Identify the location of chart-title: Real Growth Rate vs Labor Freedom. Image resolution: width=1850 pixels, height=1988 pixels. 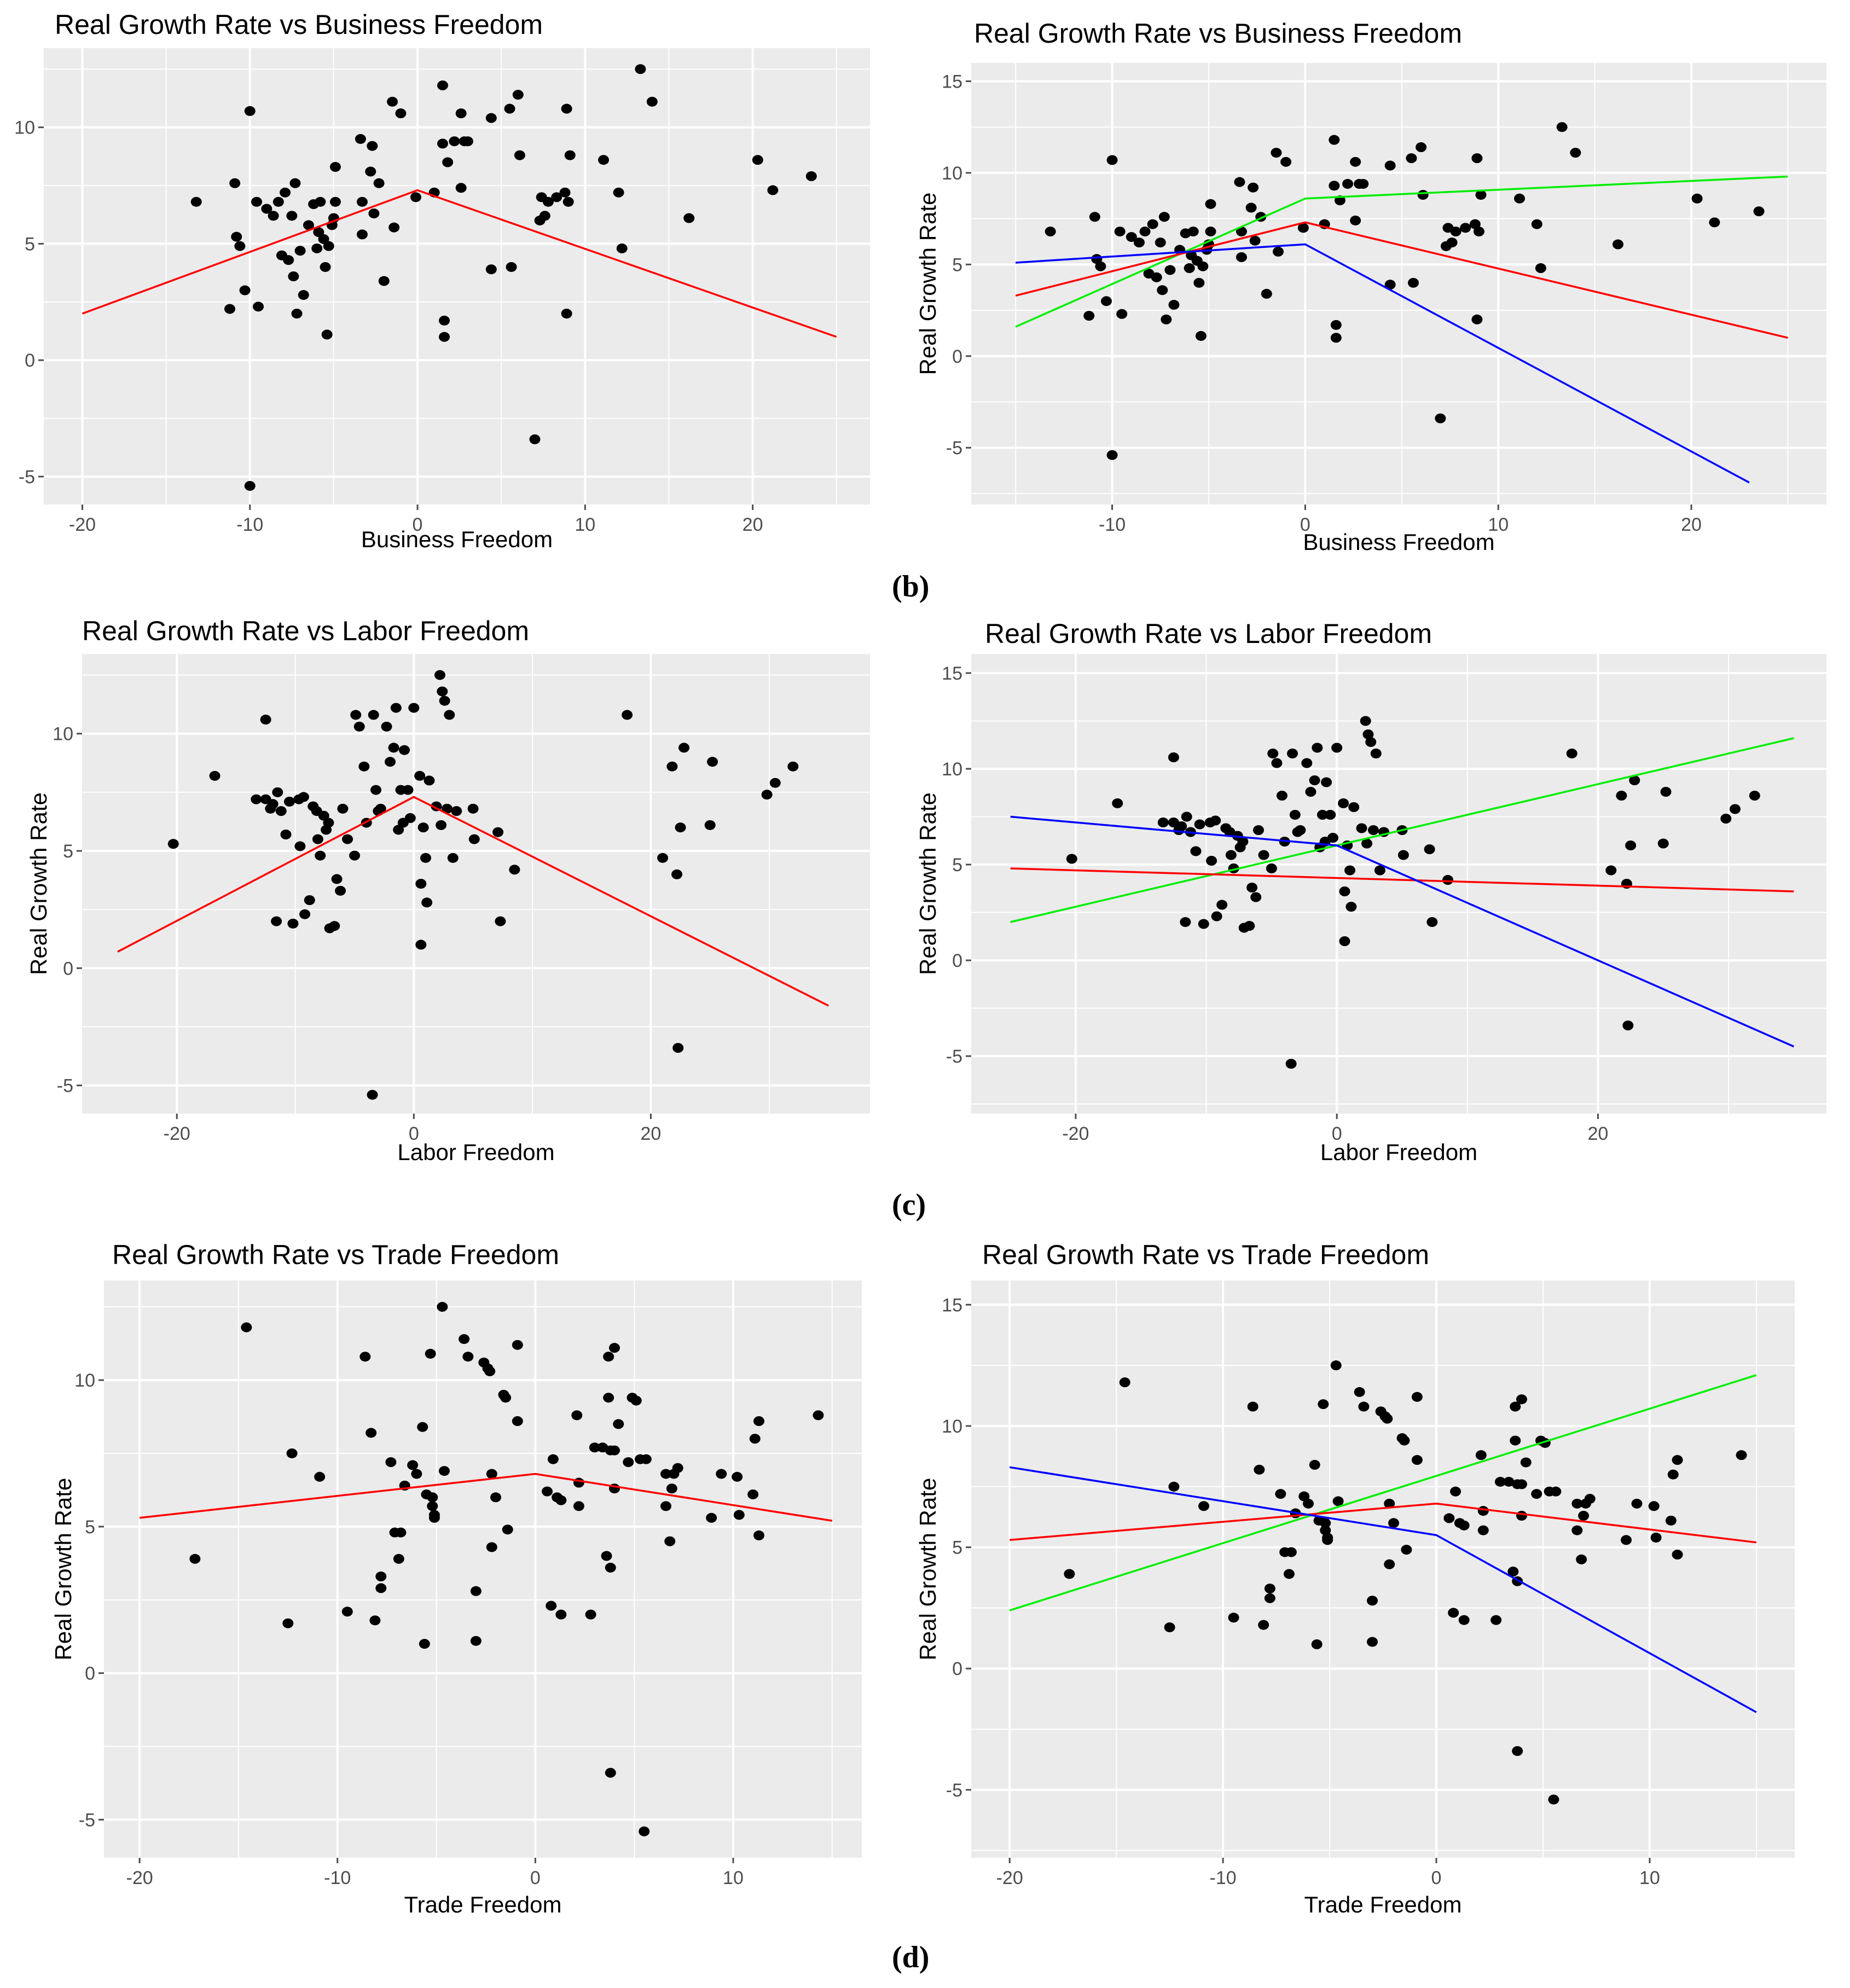
(306, 631).